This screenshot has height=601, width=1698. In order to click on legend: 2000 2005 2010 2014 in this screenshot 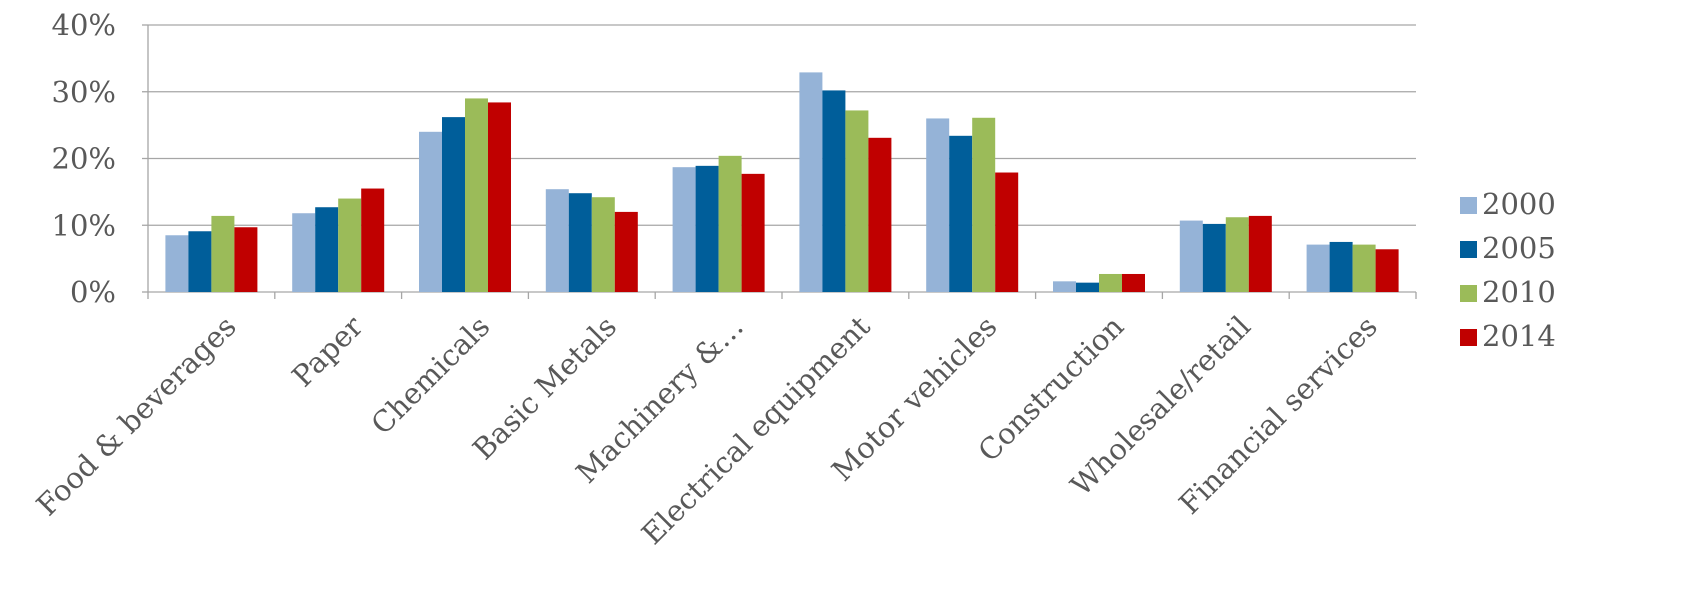, I will do `click(1508, 270)`.